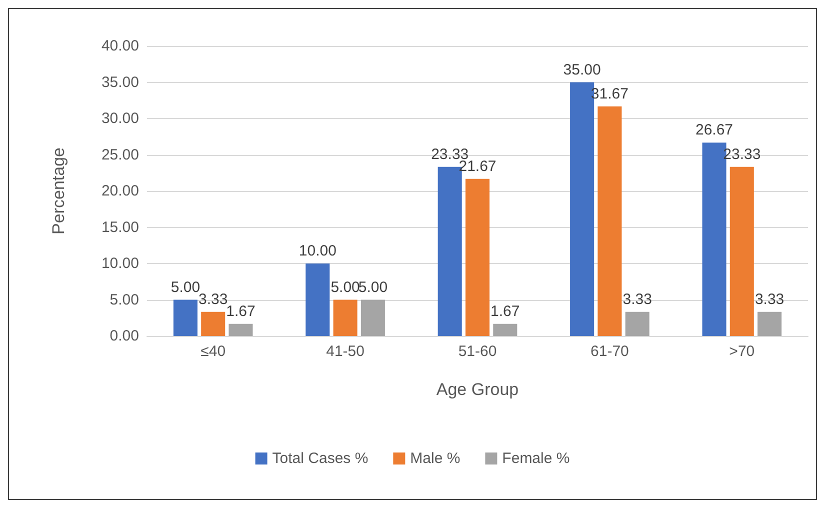 The image size is (825, 508). Describe the element at coordinates (58, 191) in the screenshot. I see `y-axis-title: Percentage` at that location.